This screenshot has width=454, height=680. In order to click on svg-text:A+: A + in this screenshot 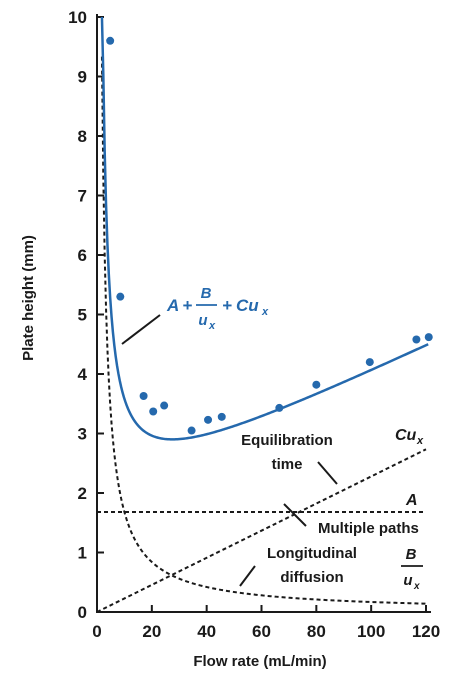, I will do `click(179, 305)`.